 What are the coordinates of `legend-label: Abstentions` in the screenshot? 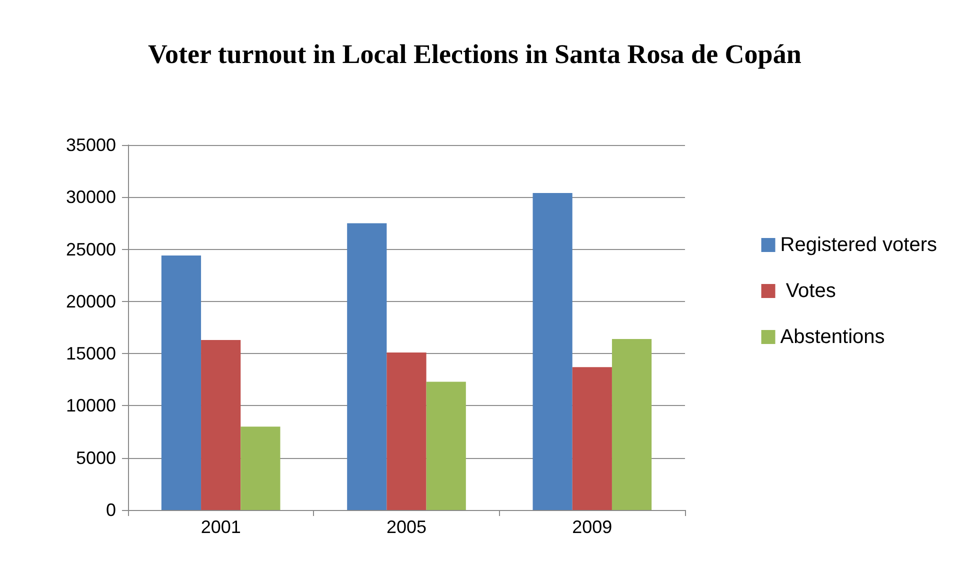 It's located at (832, 337).